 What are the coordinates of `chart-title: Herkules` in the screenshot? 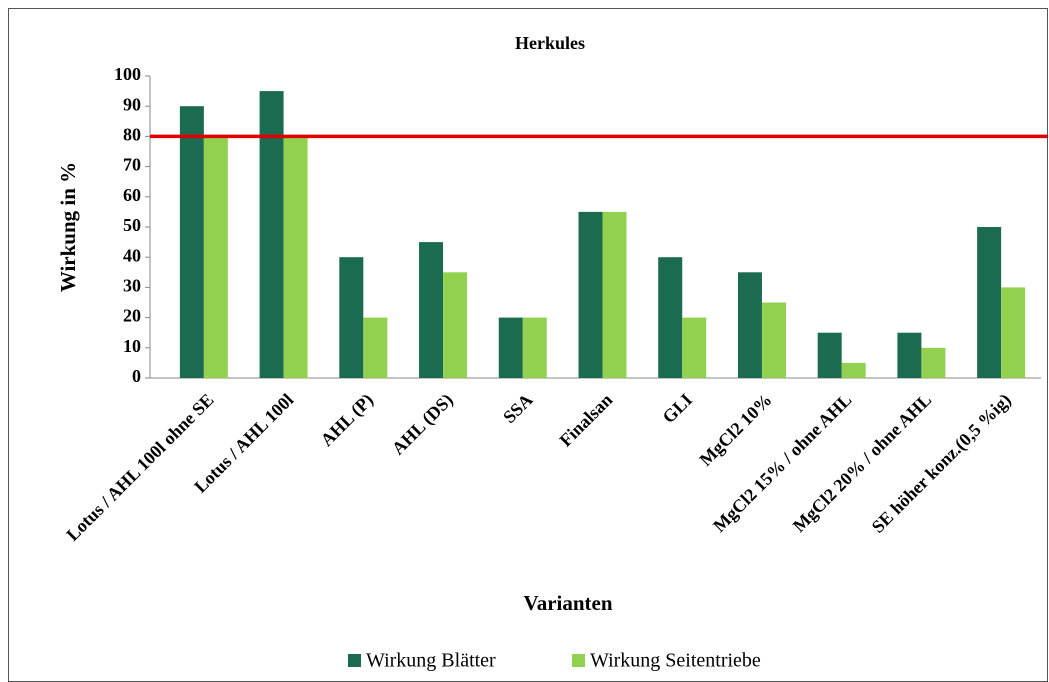 It's located at (550, 43).